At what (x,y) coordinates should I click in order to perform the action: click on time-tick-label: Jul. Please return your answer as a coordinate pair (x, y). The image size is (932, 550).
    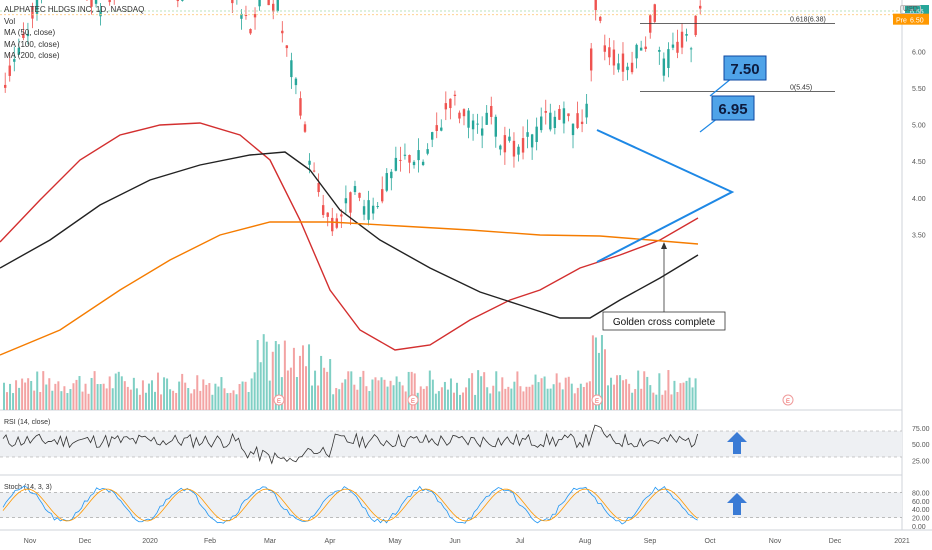
    Looking at the image, I should click on (520, 541).